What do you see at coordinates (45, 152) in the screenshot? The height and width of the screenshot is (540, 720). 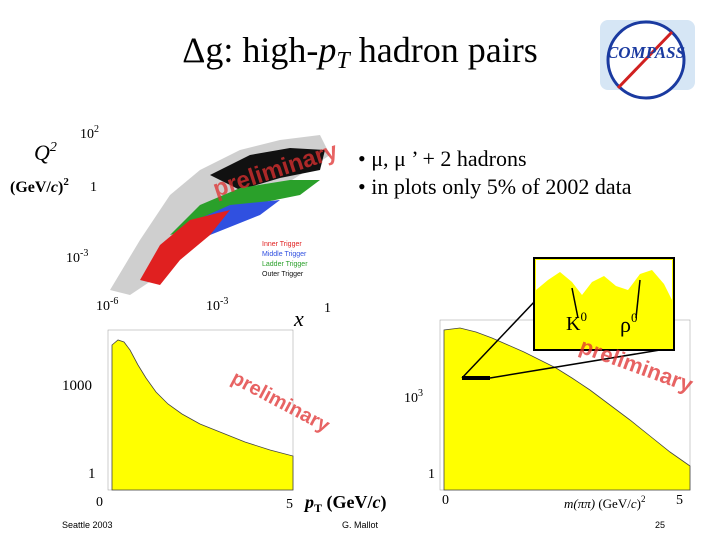 I see `y-label: Q2` at bounding box center [45, 152].